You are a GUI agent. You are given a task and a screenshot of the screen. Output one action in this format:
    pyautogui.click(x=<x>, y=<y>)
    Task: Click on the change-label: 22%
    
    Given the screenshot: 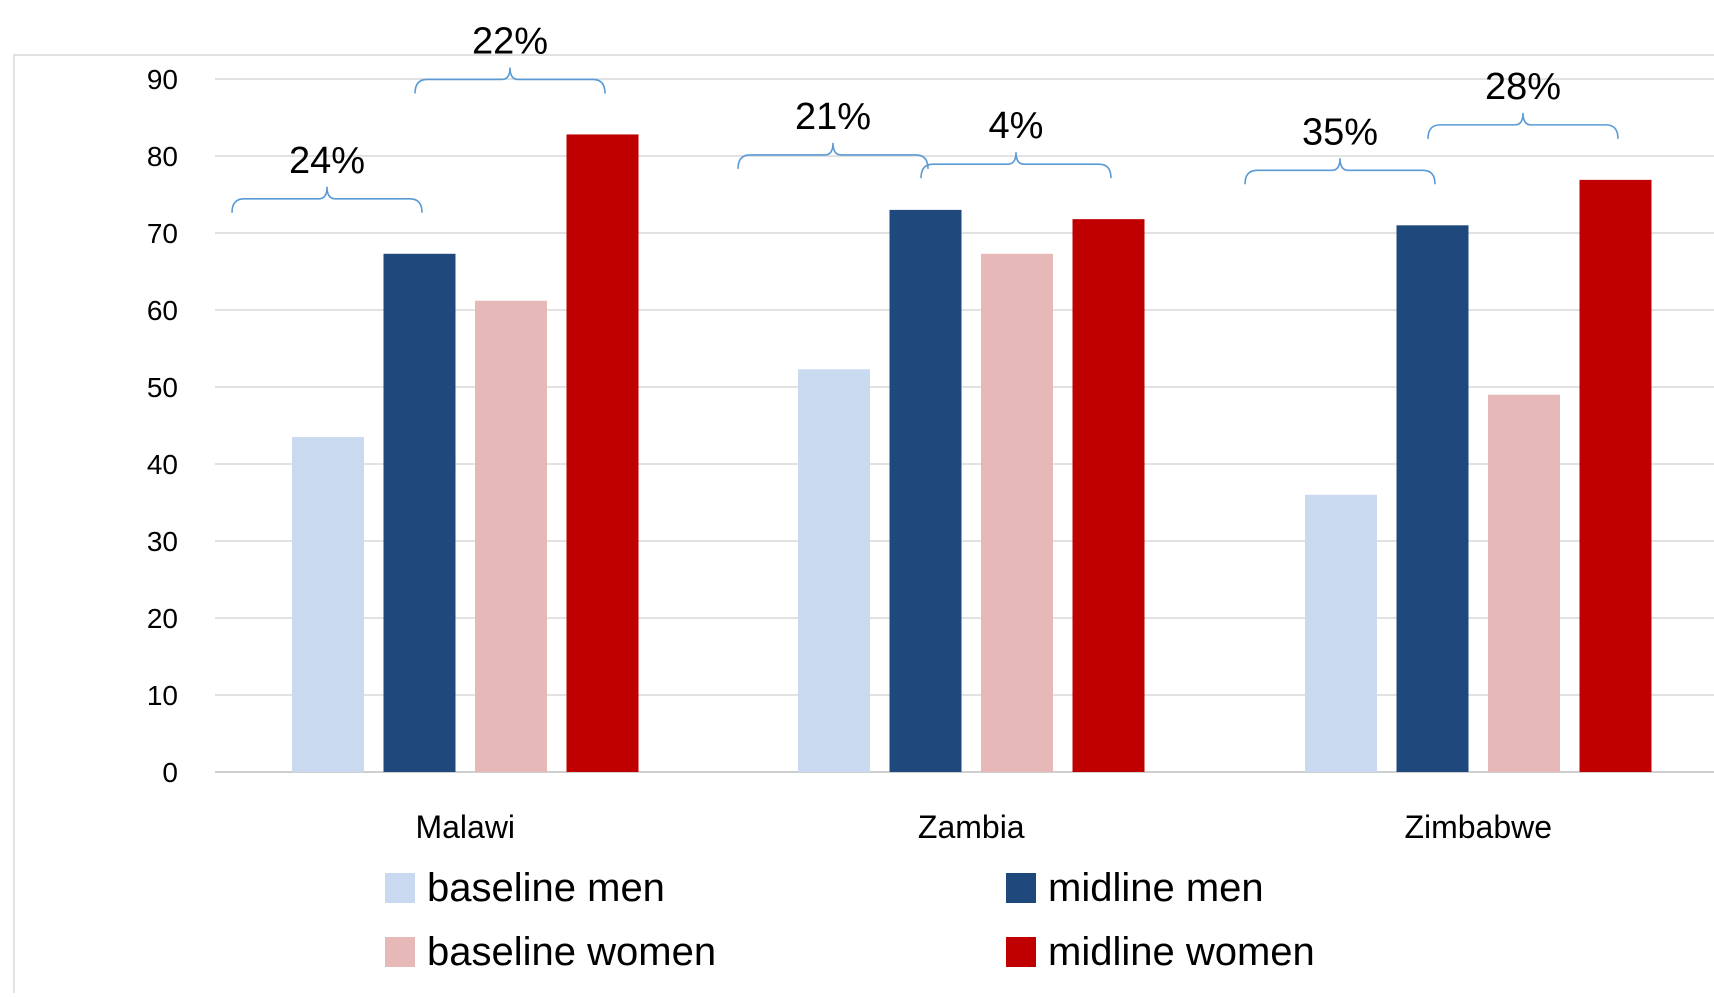 What is the action you would take?
    pyautogui.click(x=510, y=41)
    